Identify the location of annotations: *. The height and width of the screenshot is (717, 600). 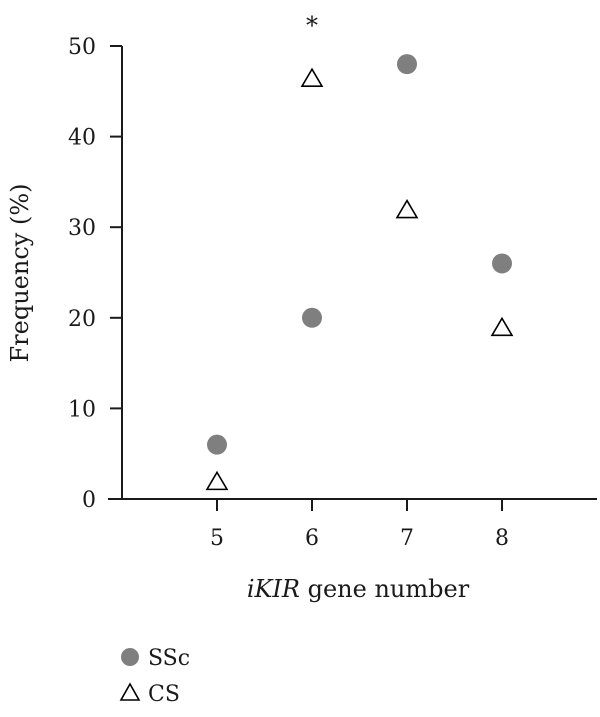
(312, 25).